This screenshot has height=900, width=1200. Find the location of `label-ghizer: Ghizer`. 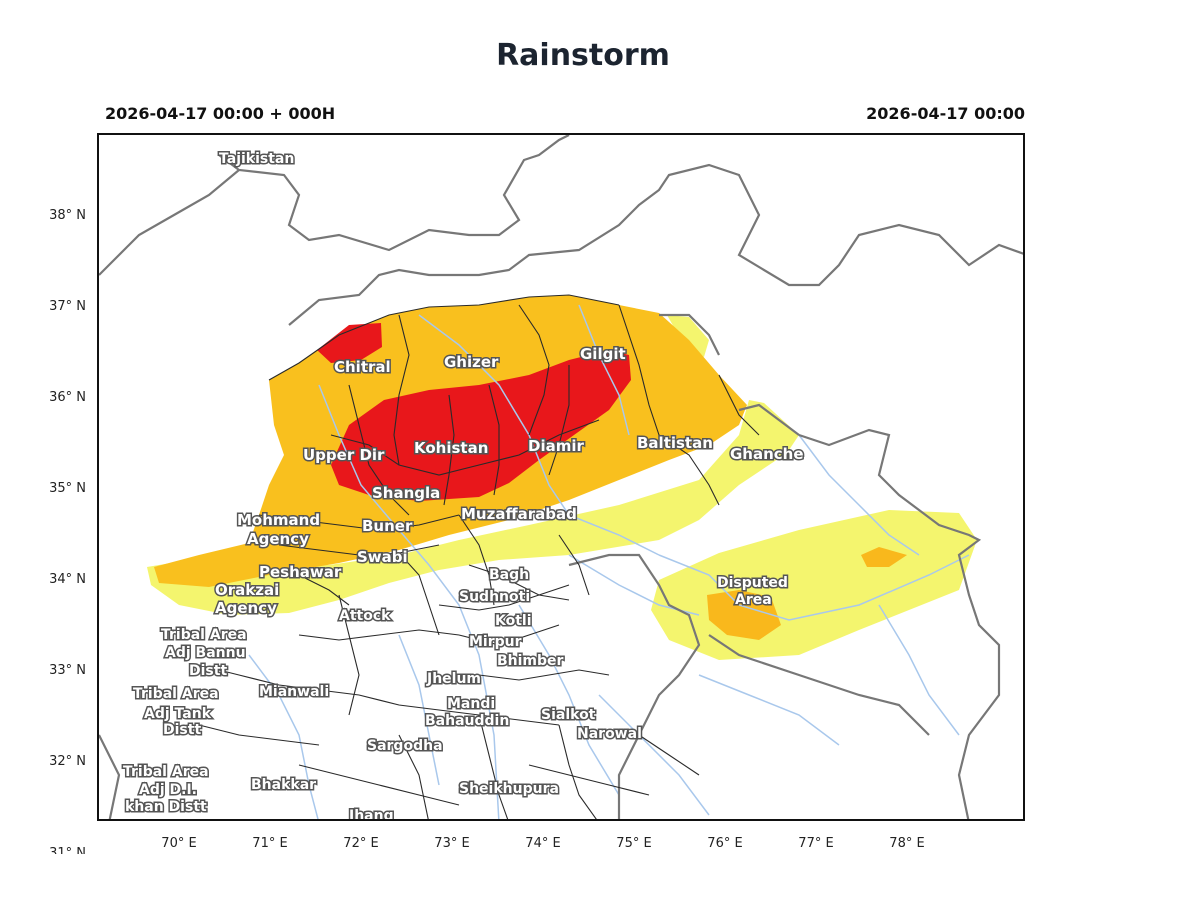

label-ghizer: Ghizer is located at coordinates (471, 362).